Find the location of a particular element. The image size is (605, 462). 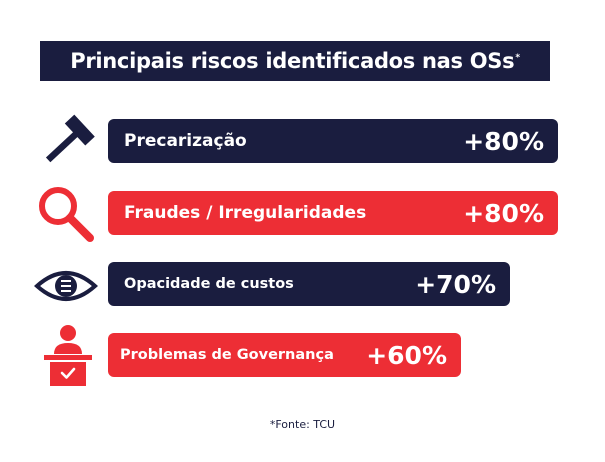

chart-title: Principais riscos identificados nas OSs * is located at coordinates (295, 61).